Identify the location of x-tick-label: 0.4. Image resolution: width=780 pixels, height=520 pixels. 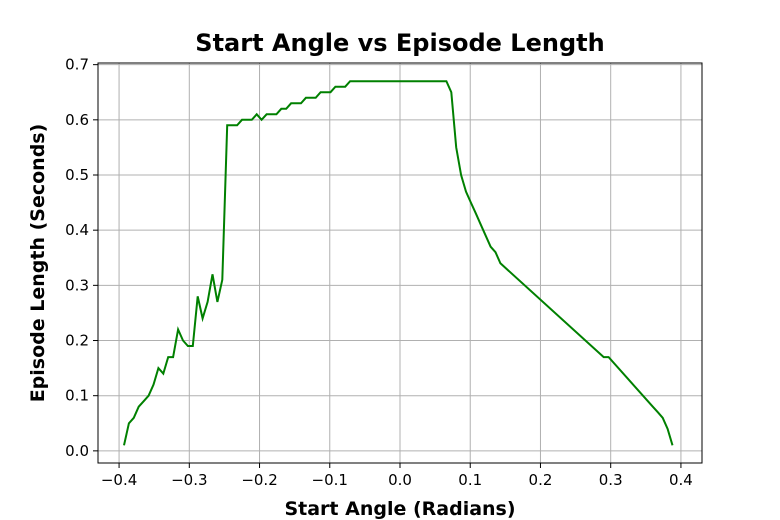
(681, 480).